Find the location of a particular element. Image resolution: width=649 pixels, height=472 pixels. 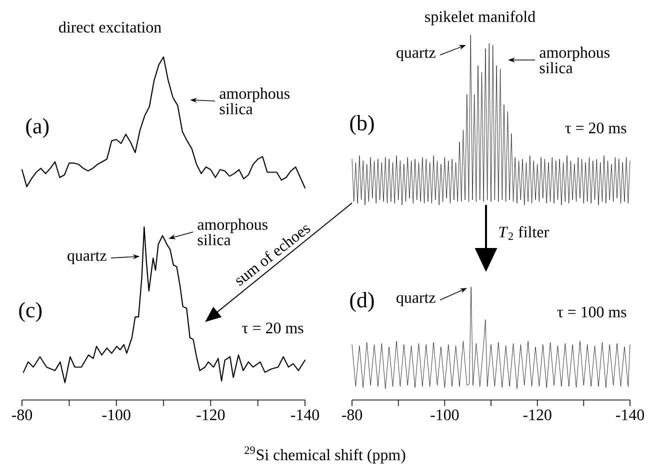

chart-title: spikelet manifold is located at coordinates (480, 18).